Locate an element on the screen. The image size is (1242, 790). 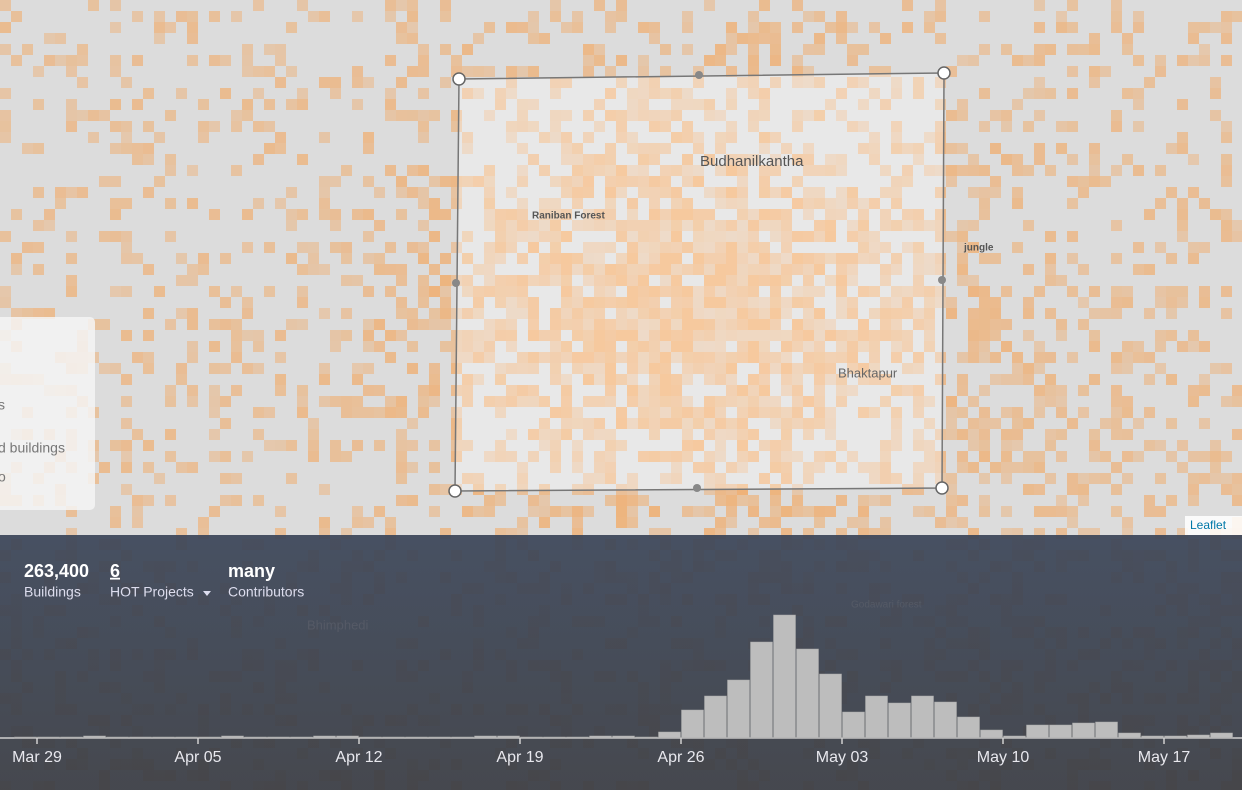
stat-label: HOT Projects is located at coordinates (152, 592).